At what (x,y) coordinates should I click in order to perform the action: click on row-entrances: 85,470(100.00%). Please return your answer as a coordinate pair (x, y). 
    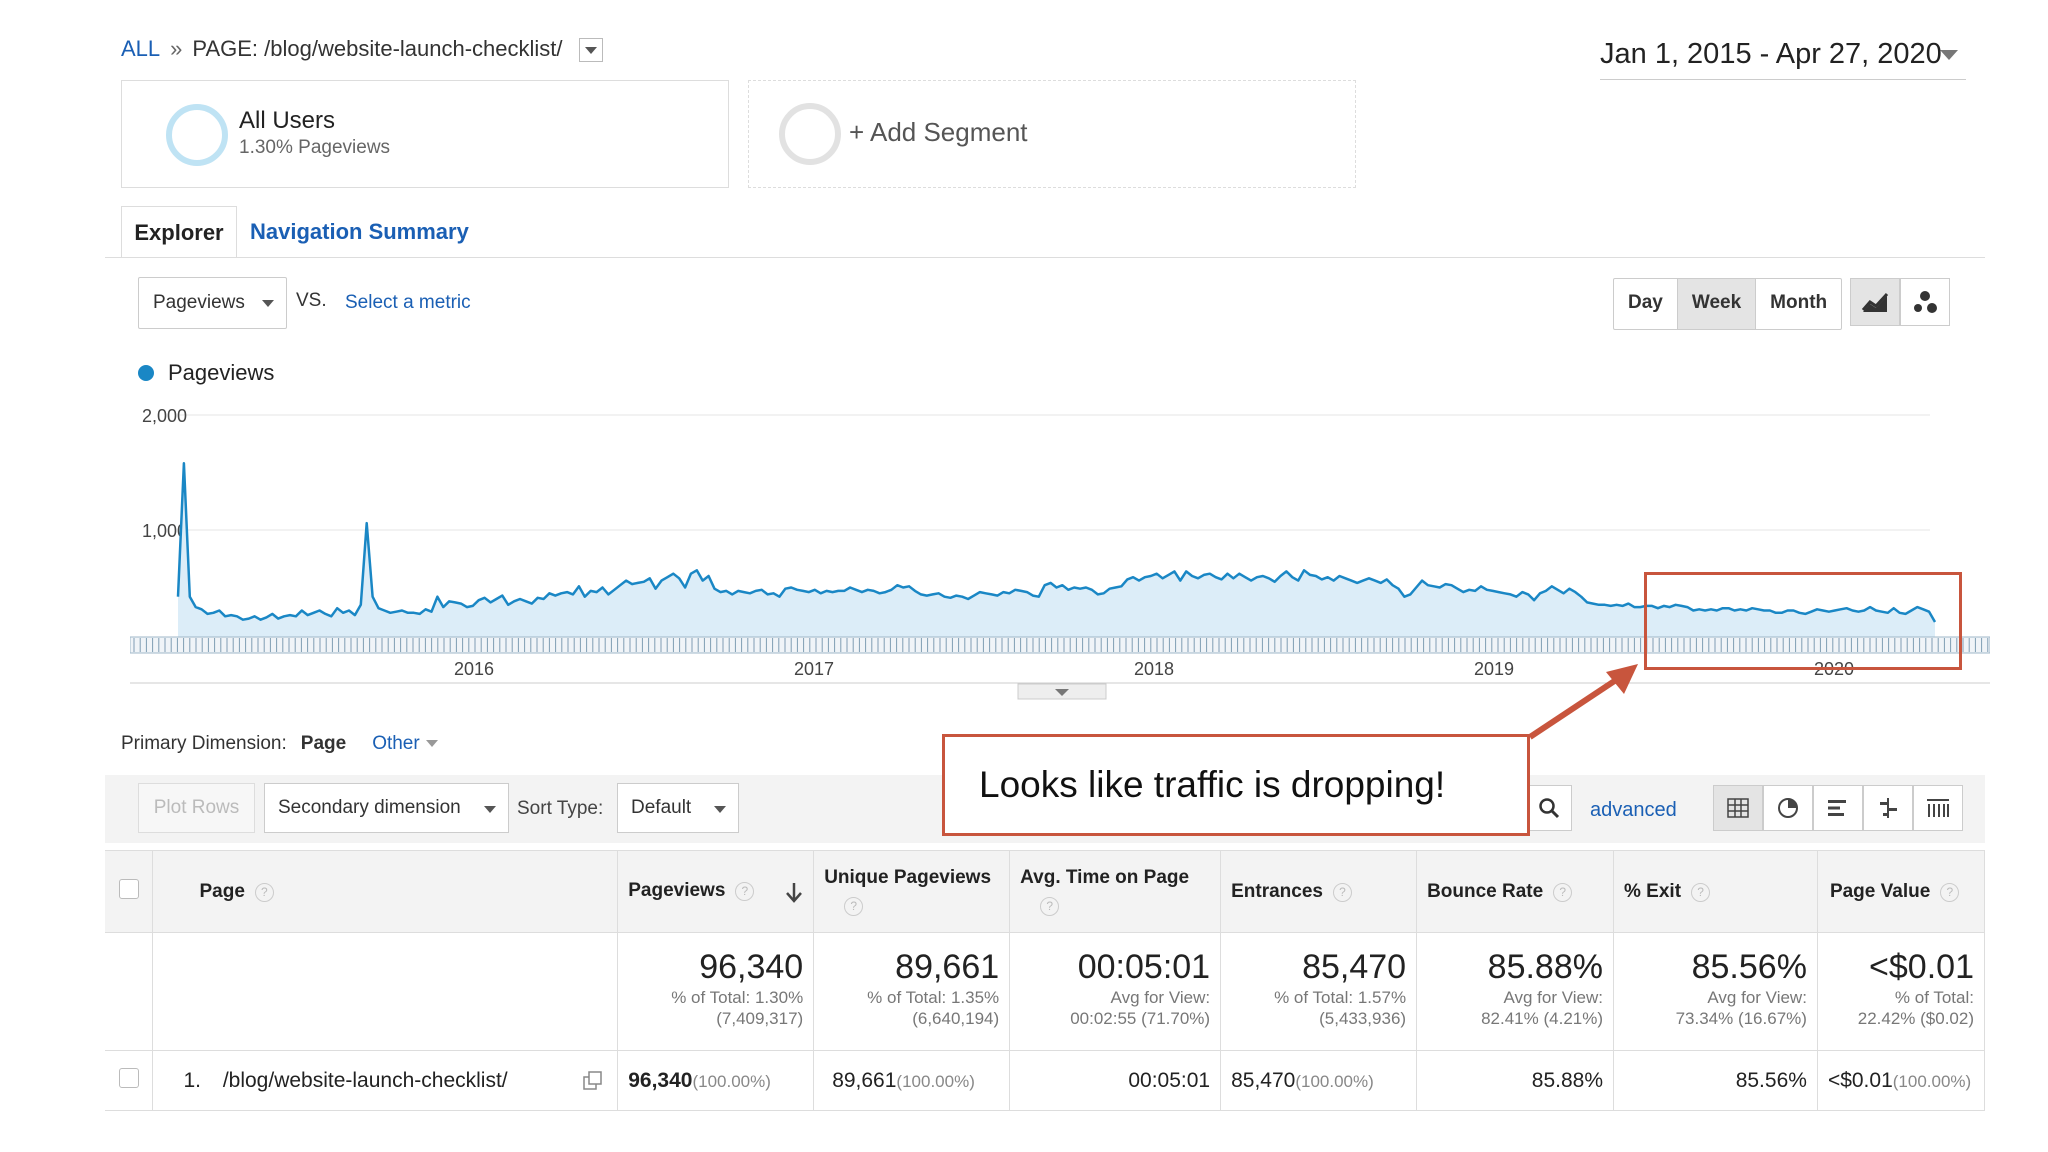
    Looking at the image, I should click on (1319, 1080).